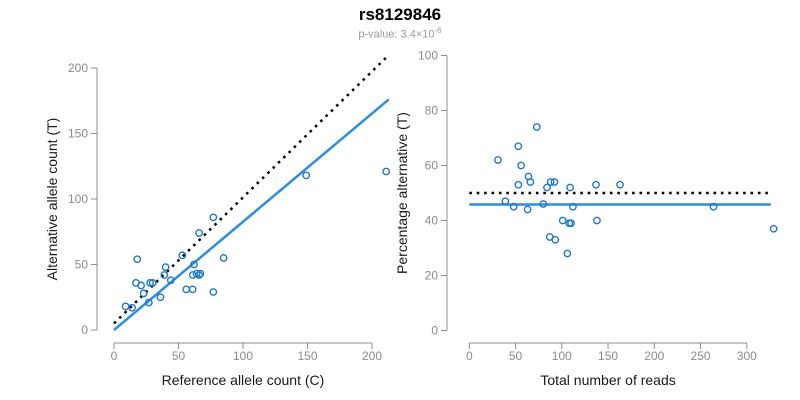  What do you see at coordinates (747, 356) in the screenshot?
I see `x-tick-label: 300` at bounding box center [747, 356].